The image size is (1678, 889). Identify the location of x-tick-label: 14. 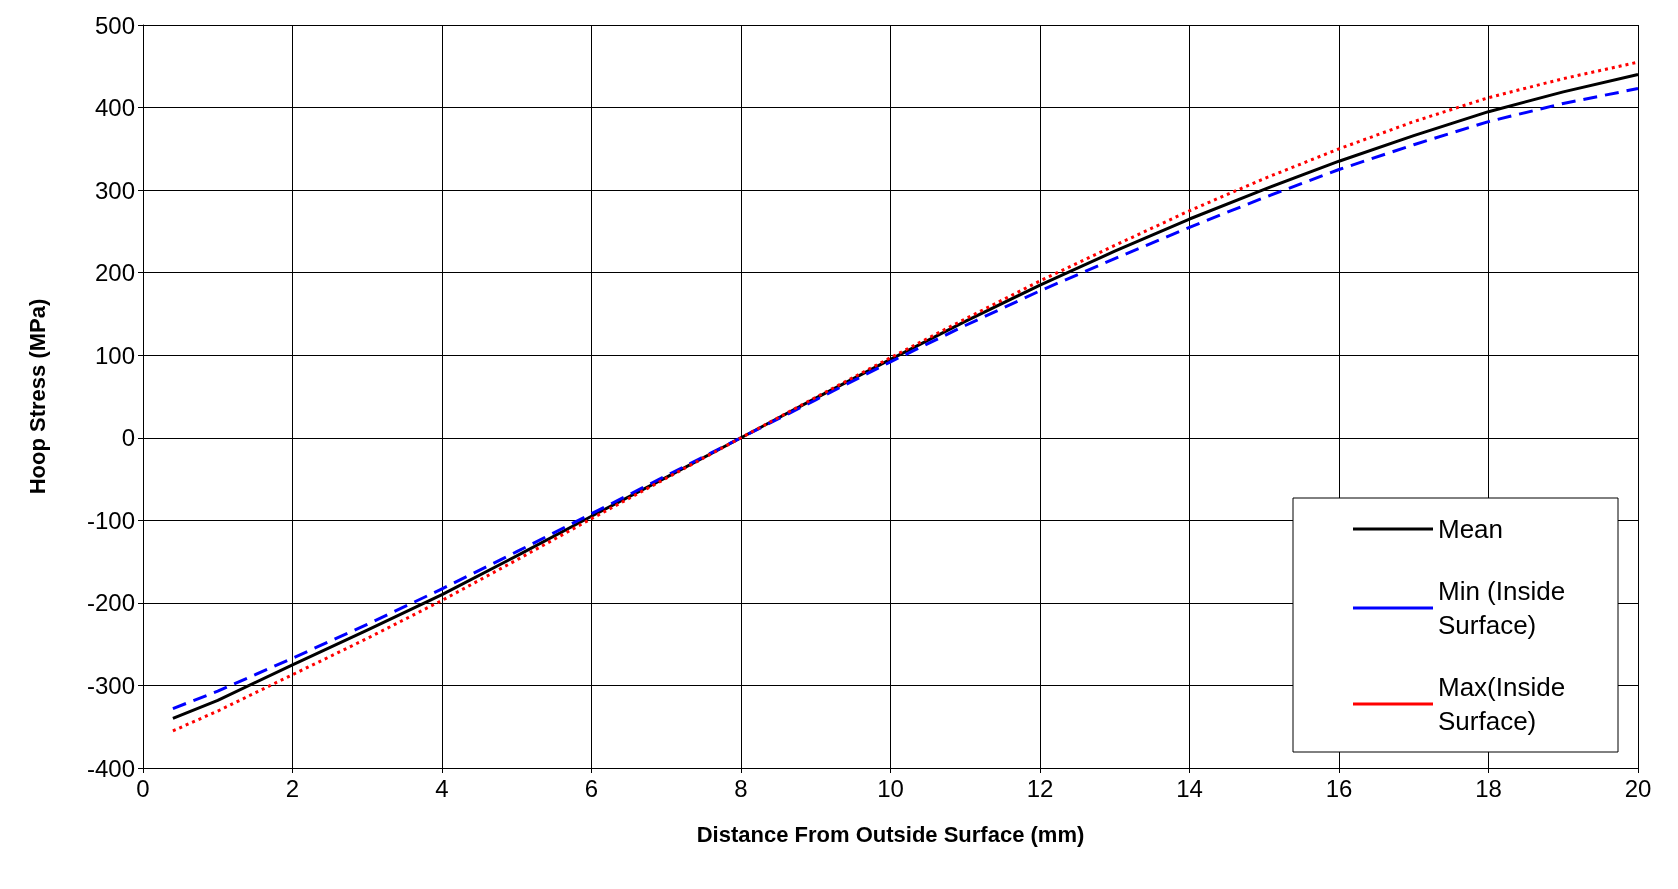
(1189, 788).